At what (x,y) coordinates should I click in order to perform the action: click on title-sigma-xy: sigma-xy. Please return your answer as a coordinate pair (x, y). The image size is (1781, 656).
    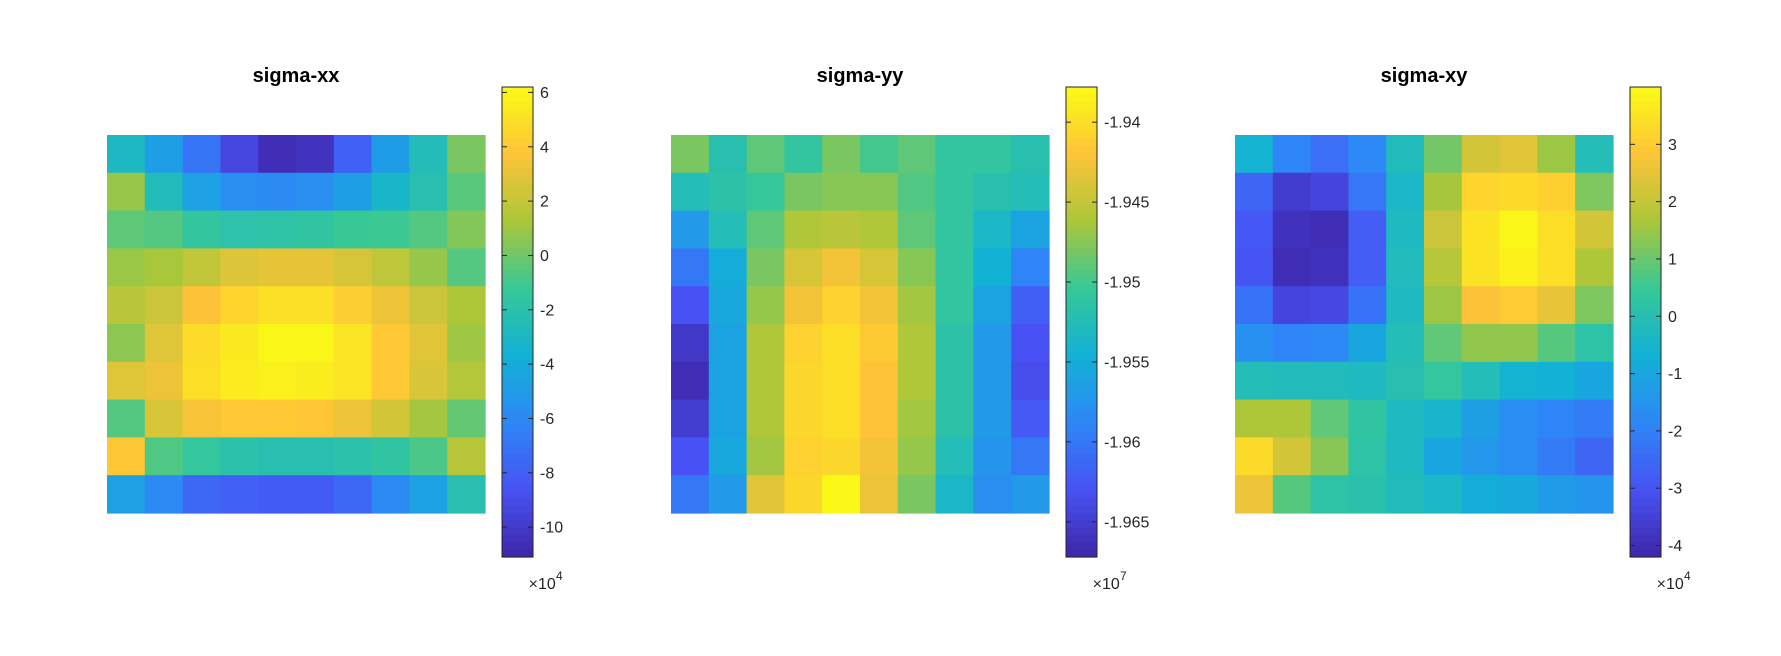
    Looking at the image, I should click on (1425, 76).